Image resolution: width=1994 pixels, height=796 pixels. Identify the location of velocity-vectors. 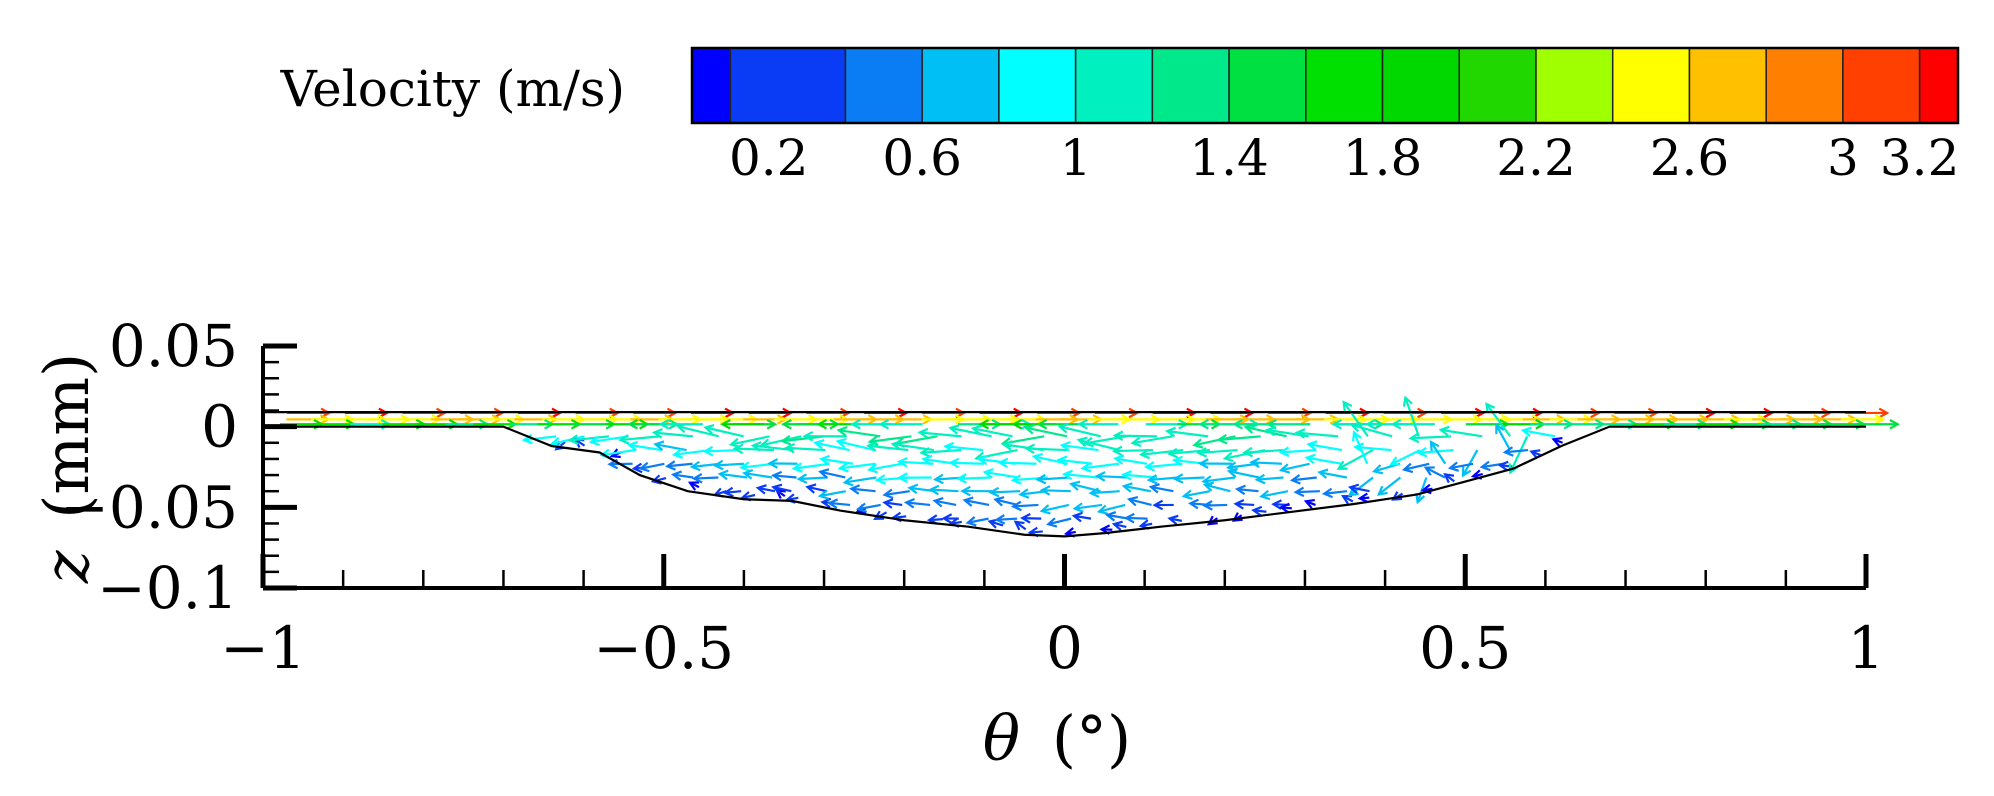
(1090, 466).